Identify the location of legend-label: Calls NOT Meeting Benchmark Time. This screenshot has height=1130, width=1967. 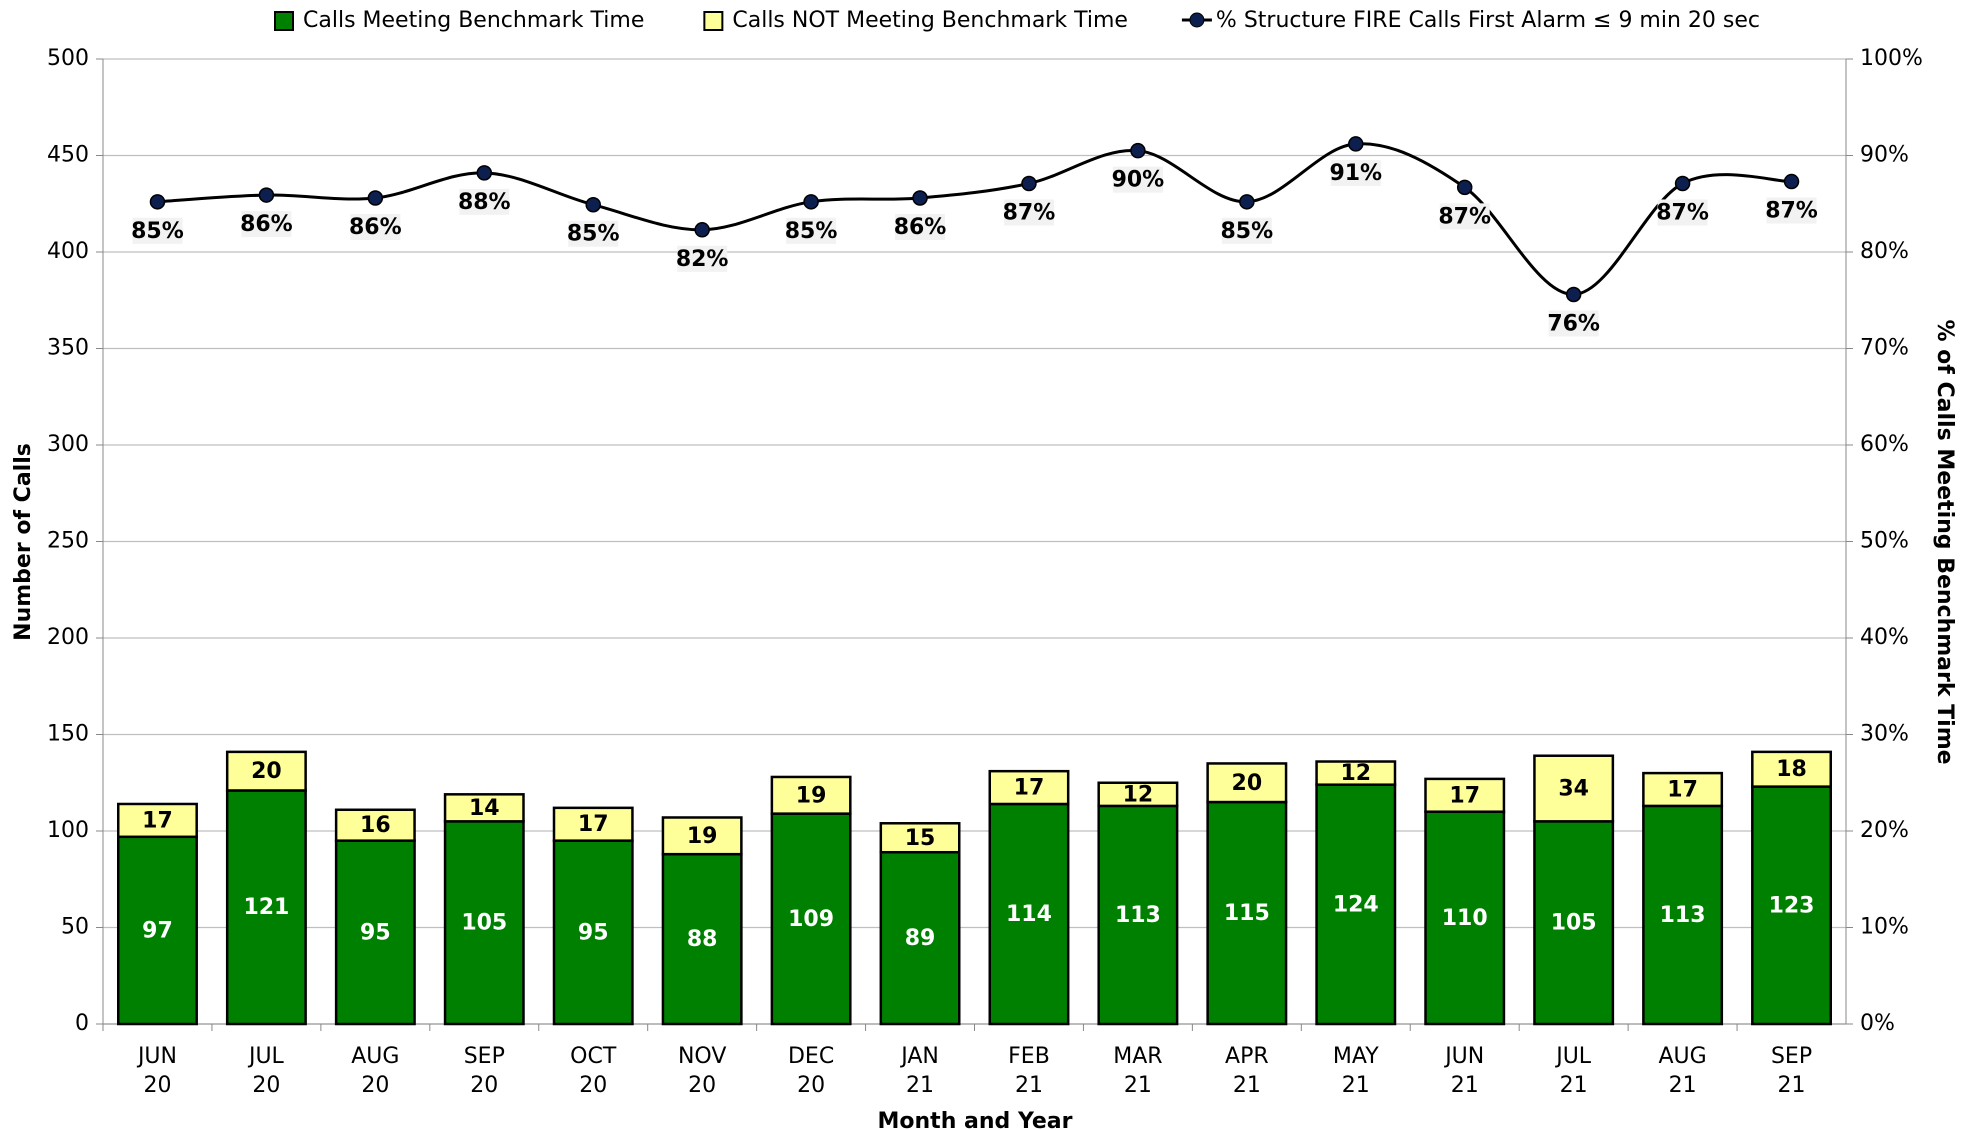
(930, 20).